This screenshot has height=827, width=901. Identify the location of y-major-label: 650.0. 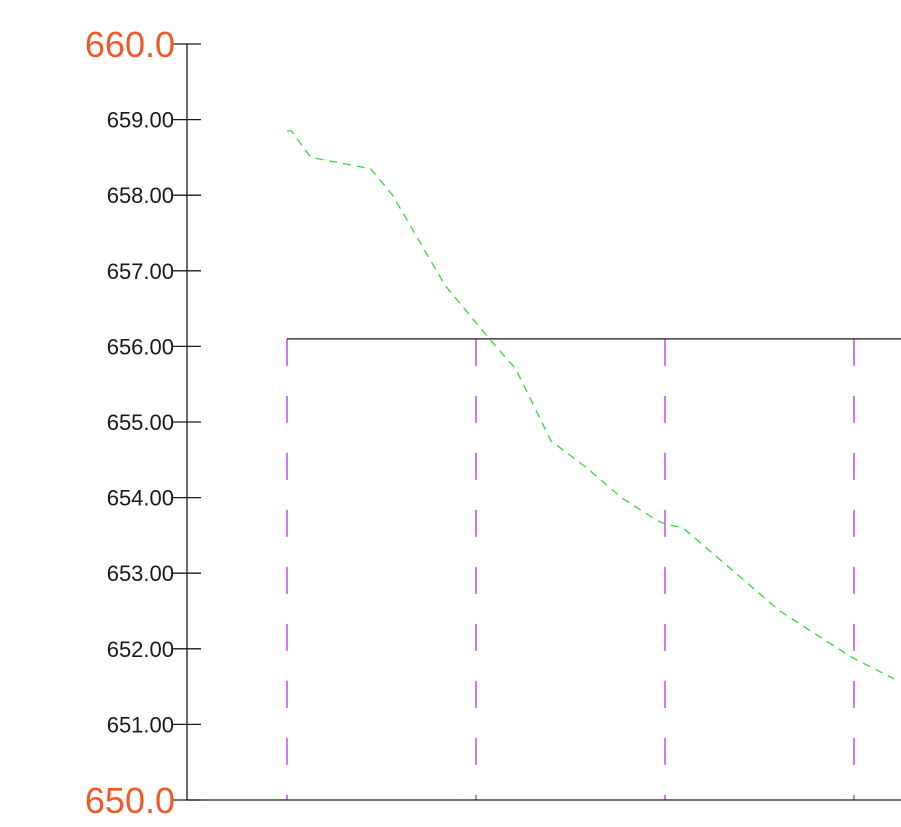
(130, 800).